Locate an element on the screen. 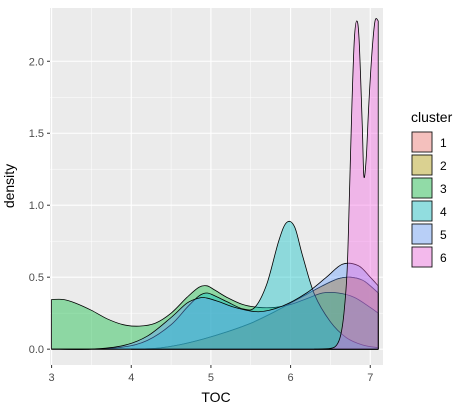 The height and width of the screenshot is (412, 470). x-tick-label: 6 is located at coordinates (291, 378).